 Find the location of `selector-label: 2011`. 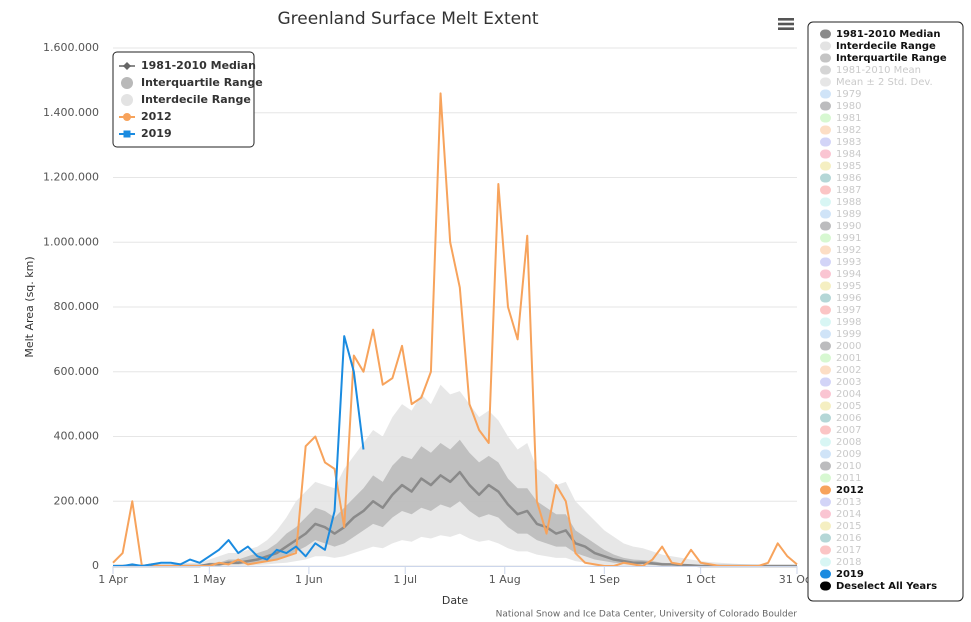

selector-label: 2011 is located at coordinates (848, 478).